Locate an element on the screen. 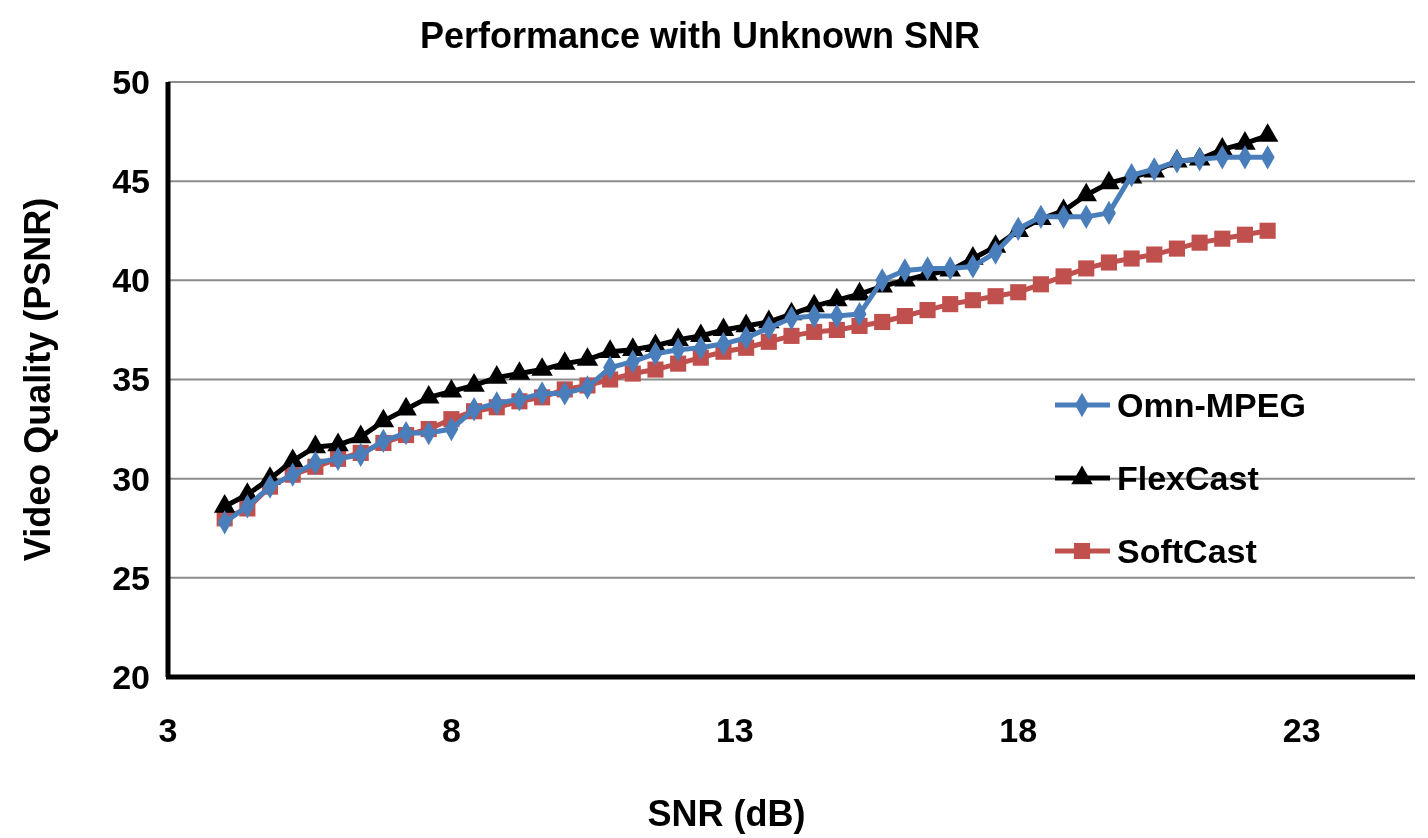 The height and width of the screenshot is (838, 1428). x-axis-title: SNR (dB) is located at coordinates (726, 813).